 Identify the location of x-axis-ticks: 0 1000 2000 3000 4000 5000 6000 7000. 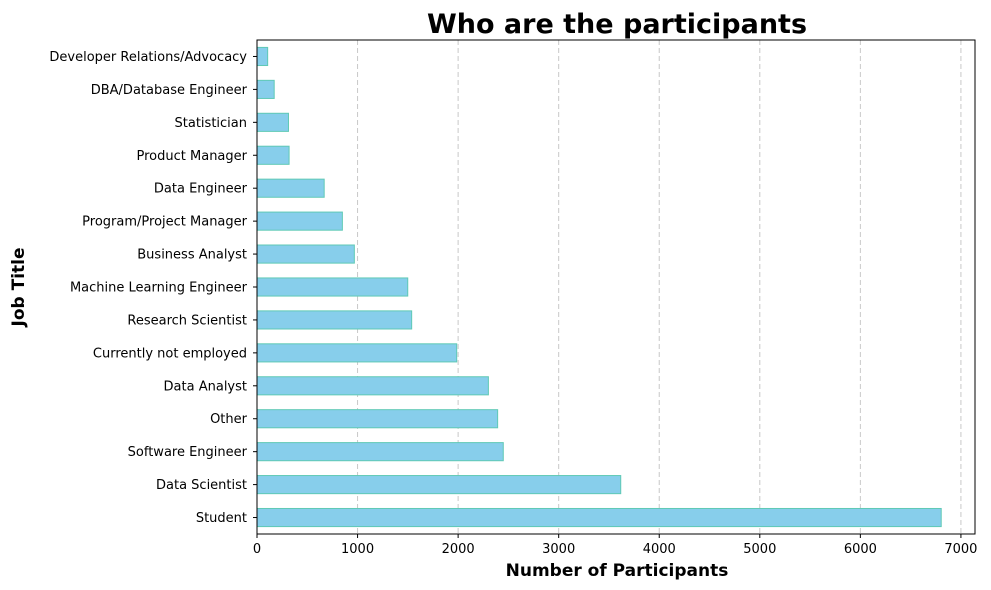
(615, 545).